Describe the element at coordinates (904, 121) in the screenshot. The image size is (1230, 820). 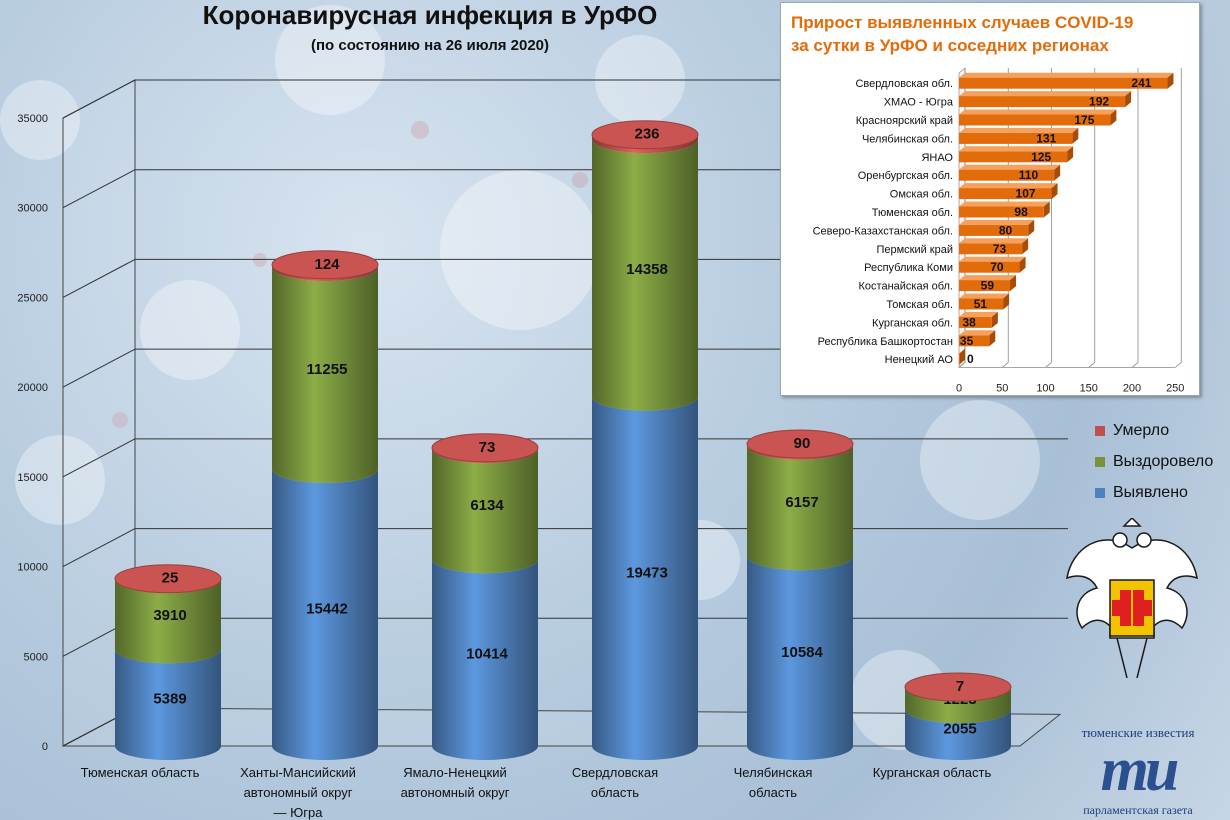
I see `inset-category-label: Красноярский край` at that location.